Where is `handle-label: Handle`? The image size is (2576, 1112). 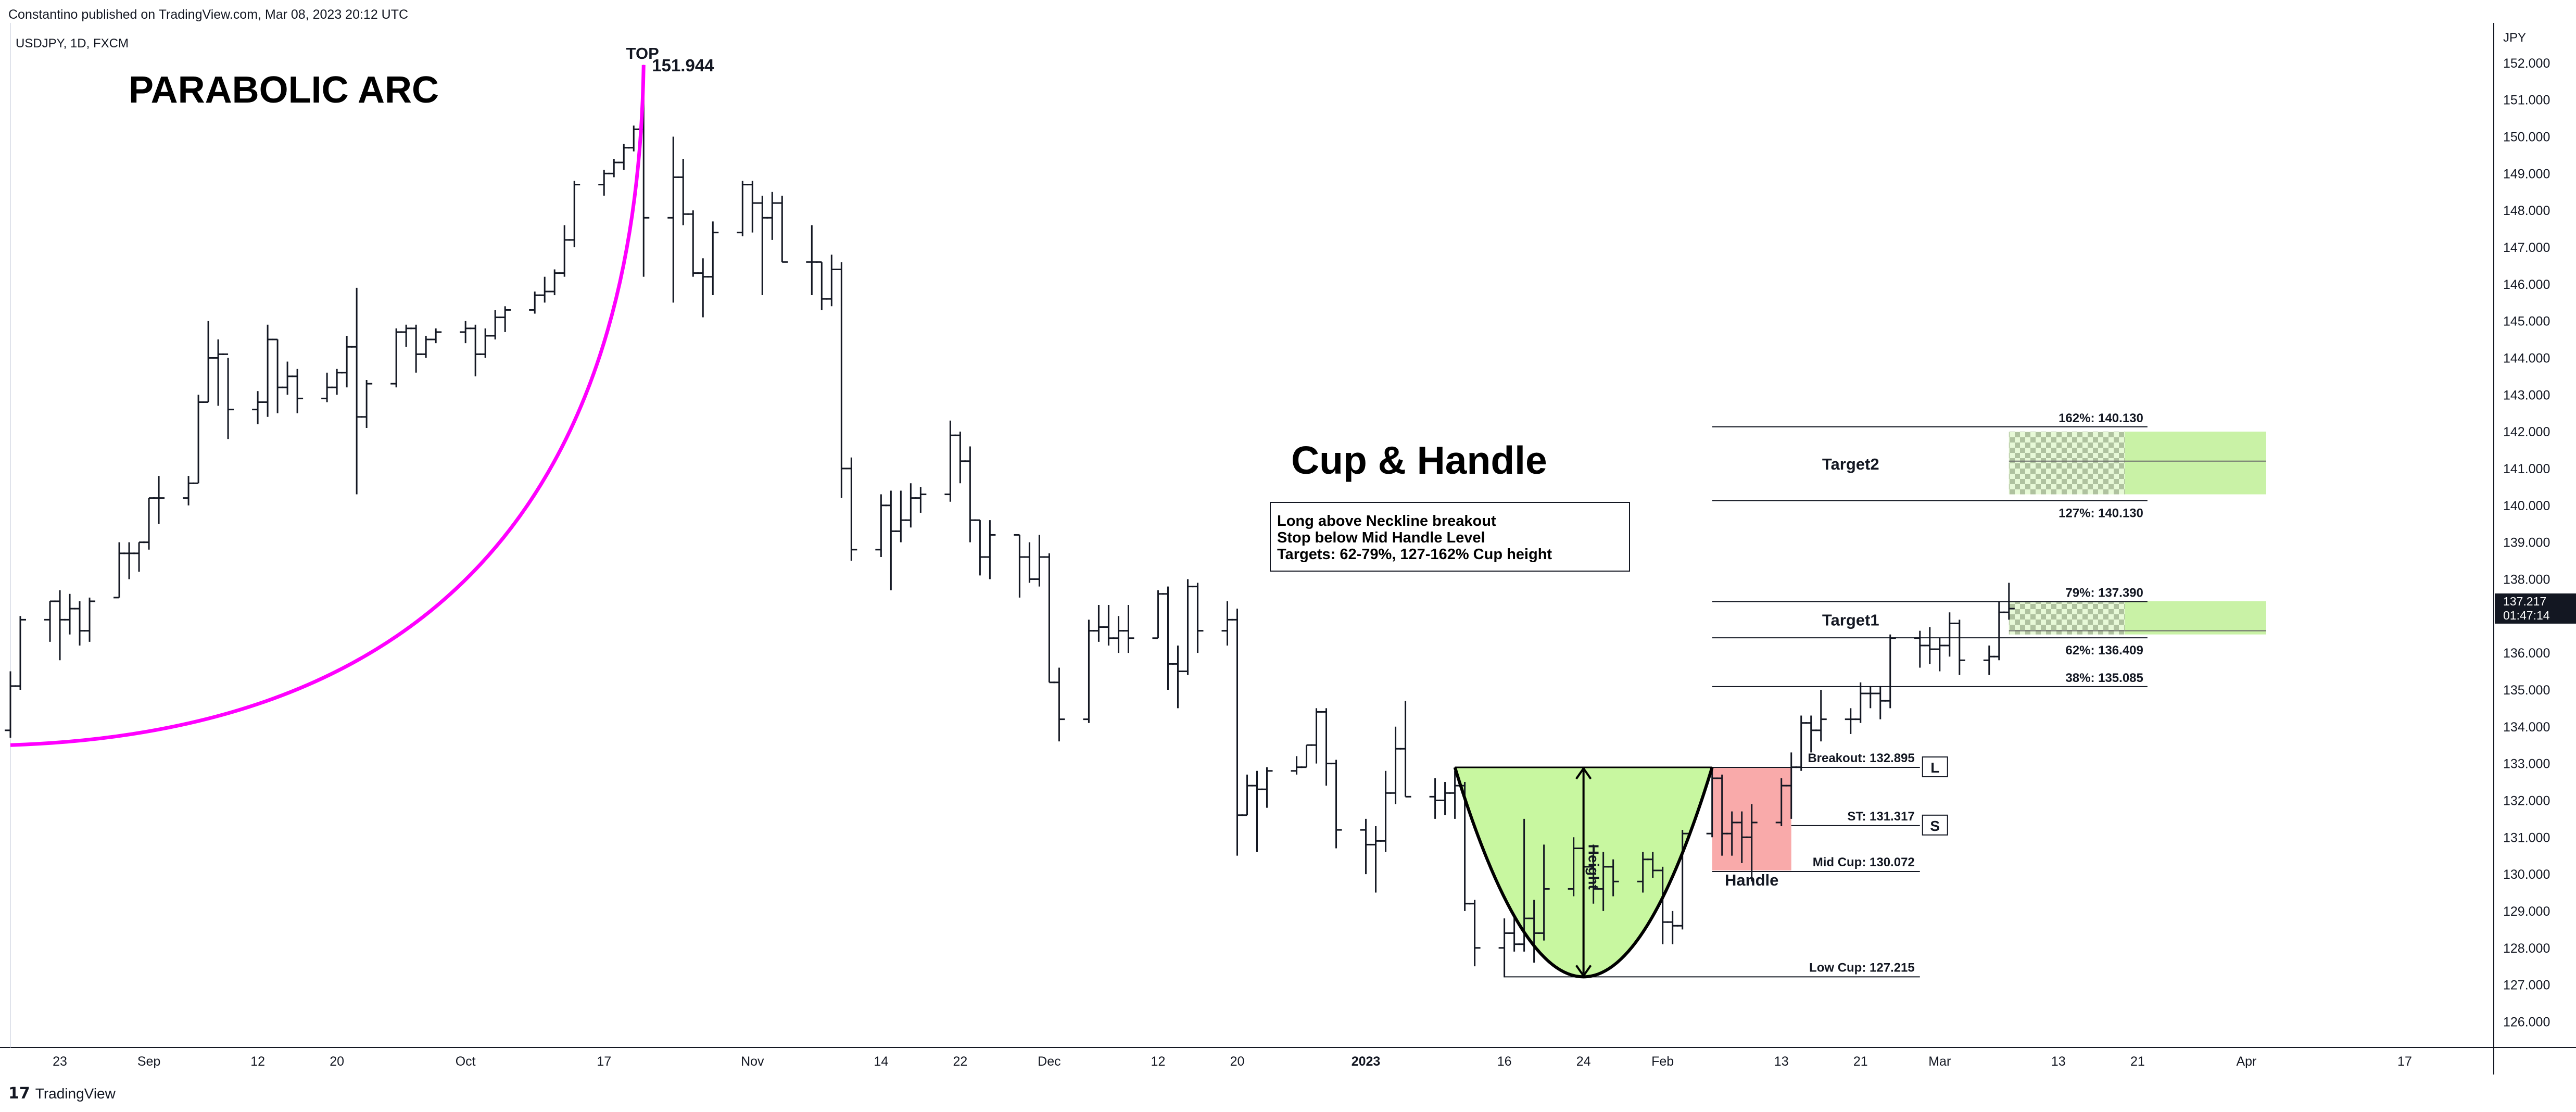
handle-label: Handle is located at coordinates (1751, 880).